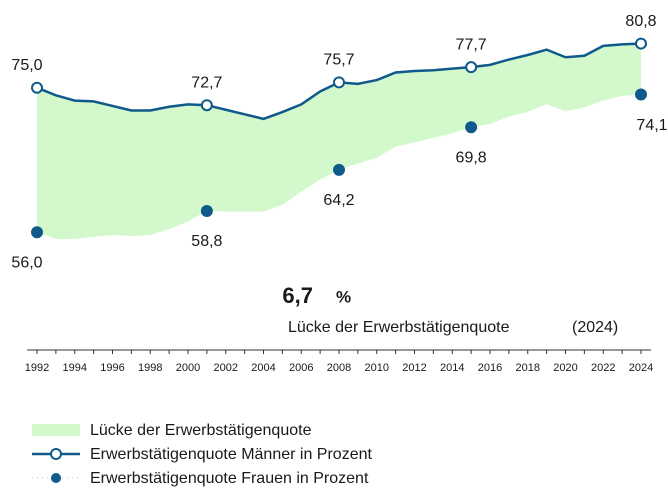  I want to click on x-tick-label: 2012, so click(414, 368).